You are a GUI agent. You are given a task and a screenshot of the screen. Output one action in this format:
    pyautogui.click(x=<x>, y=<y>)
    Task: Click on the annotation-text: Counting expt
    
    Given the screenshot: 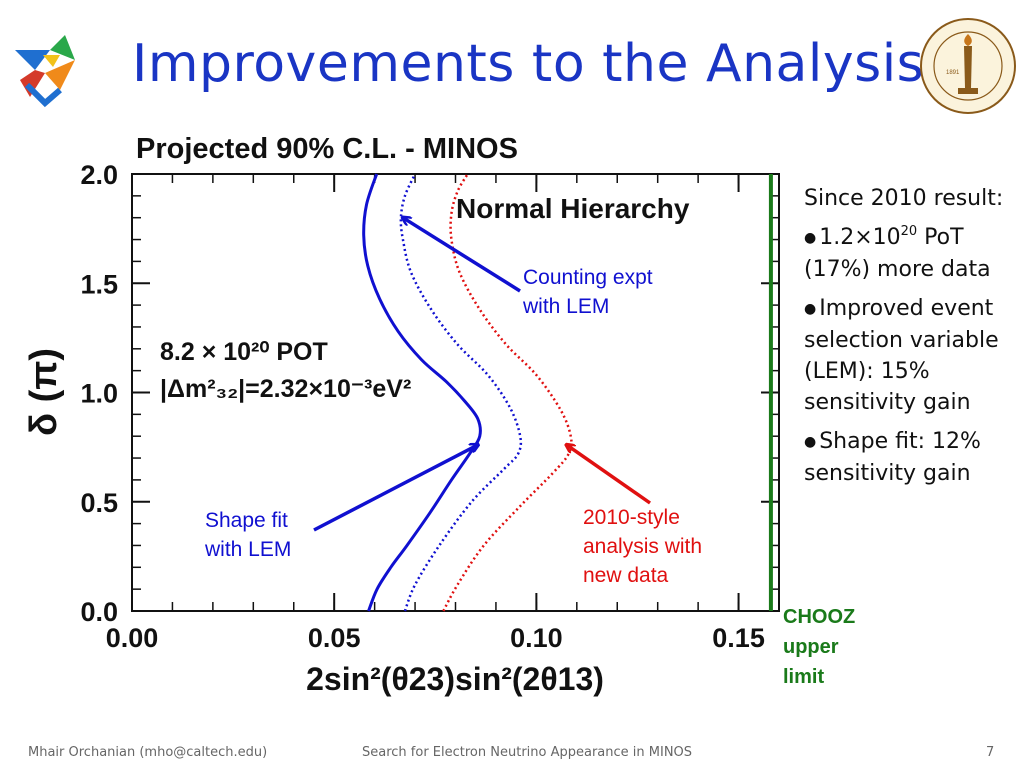 What is the action you would take?
    pyautogui.click(x=588, y=277)
    